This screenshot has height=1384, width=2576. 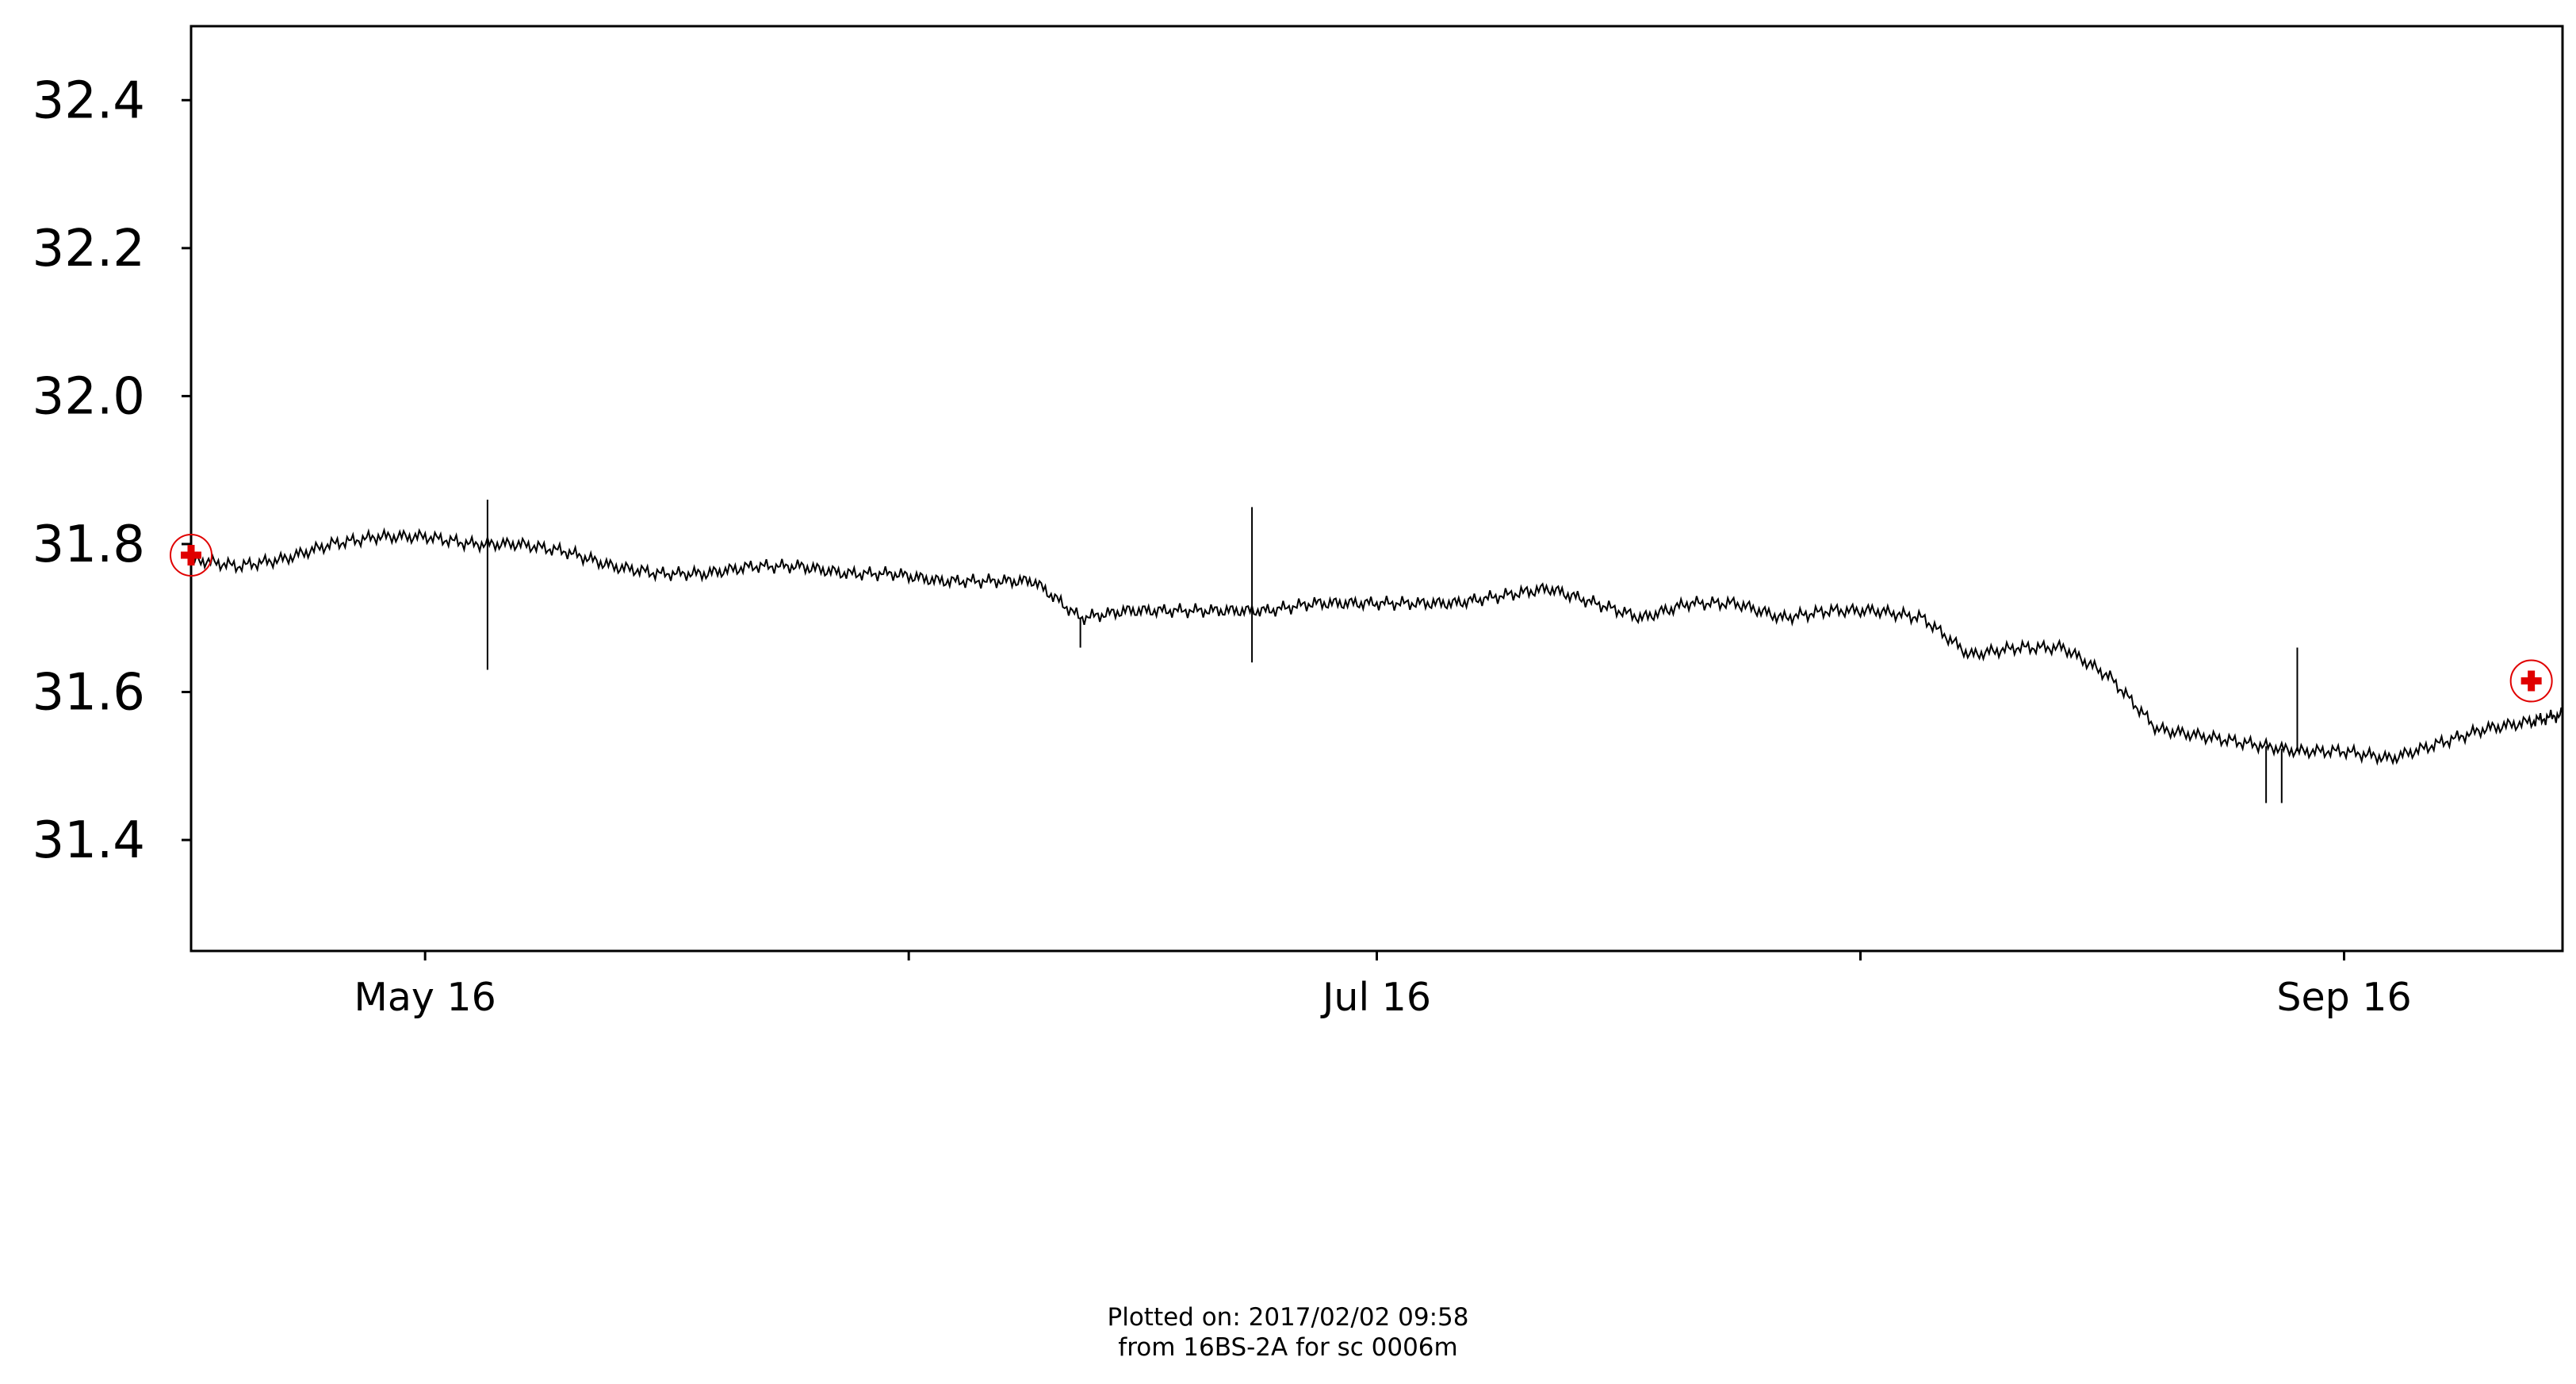 What do you see at coordinates (1288, 1347) in the screenshot?
I see `footer-source: from 16BS-2A for sc 0006m` at bounding box center [1288, 1347].